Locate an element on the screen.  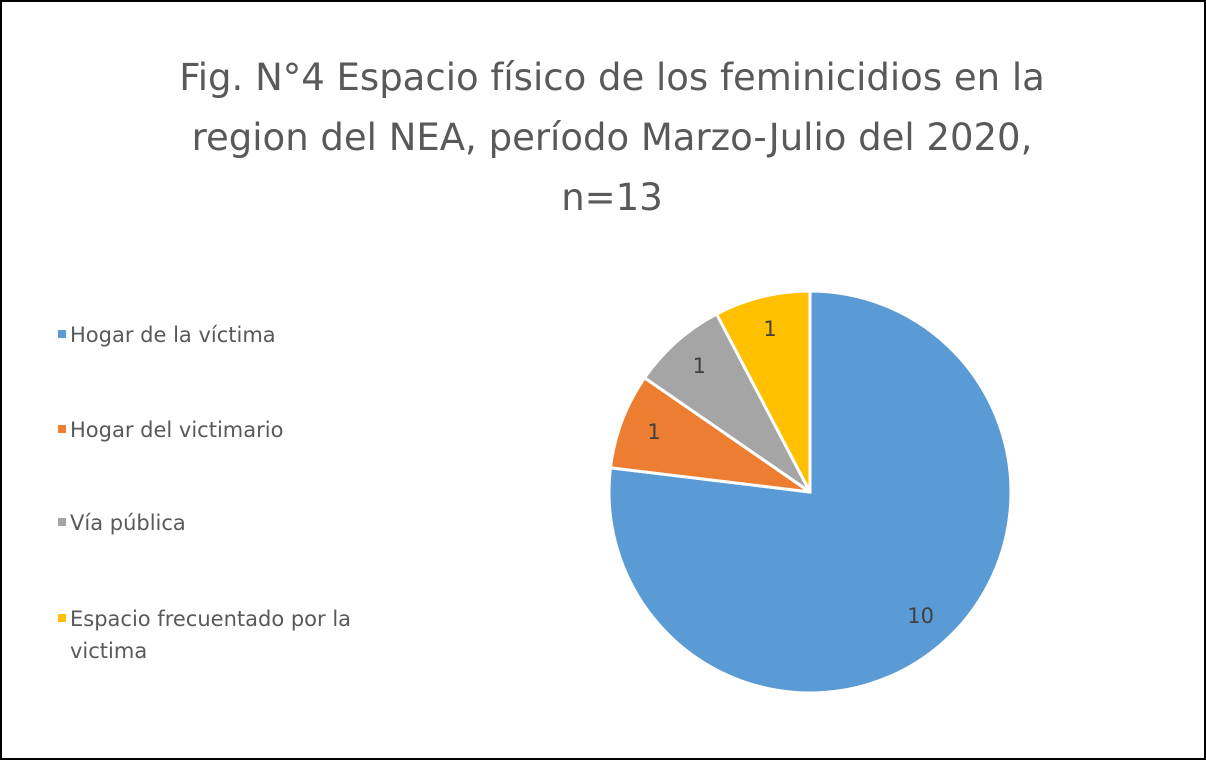
legend-label: Espacio frecuentado por la victima is located at coordinates (211, 635).